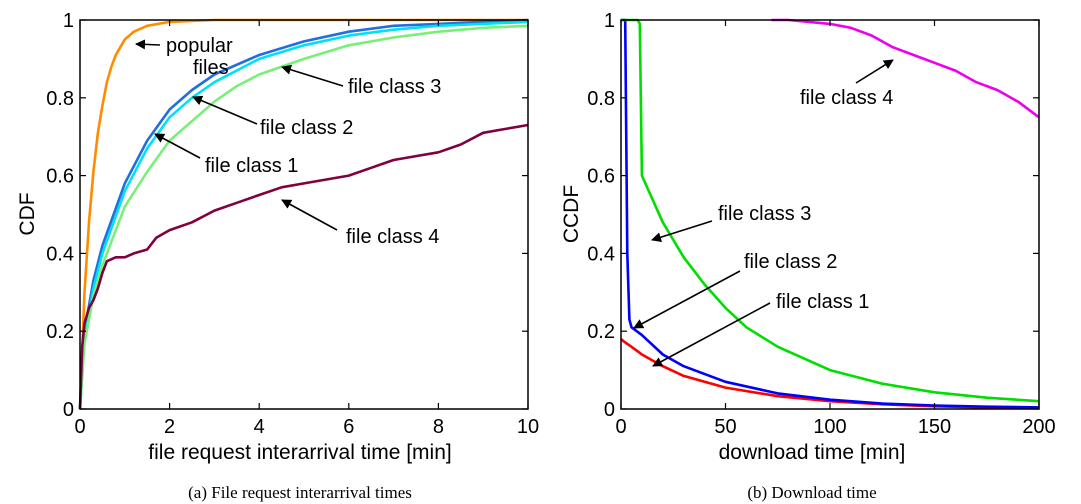 This screenshot has width=1081, height=504. Describe the element at coordinates (299, 452) in the screenshot. I see `panel-a-xlabel: file request interarrival time [min]` at that location.